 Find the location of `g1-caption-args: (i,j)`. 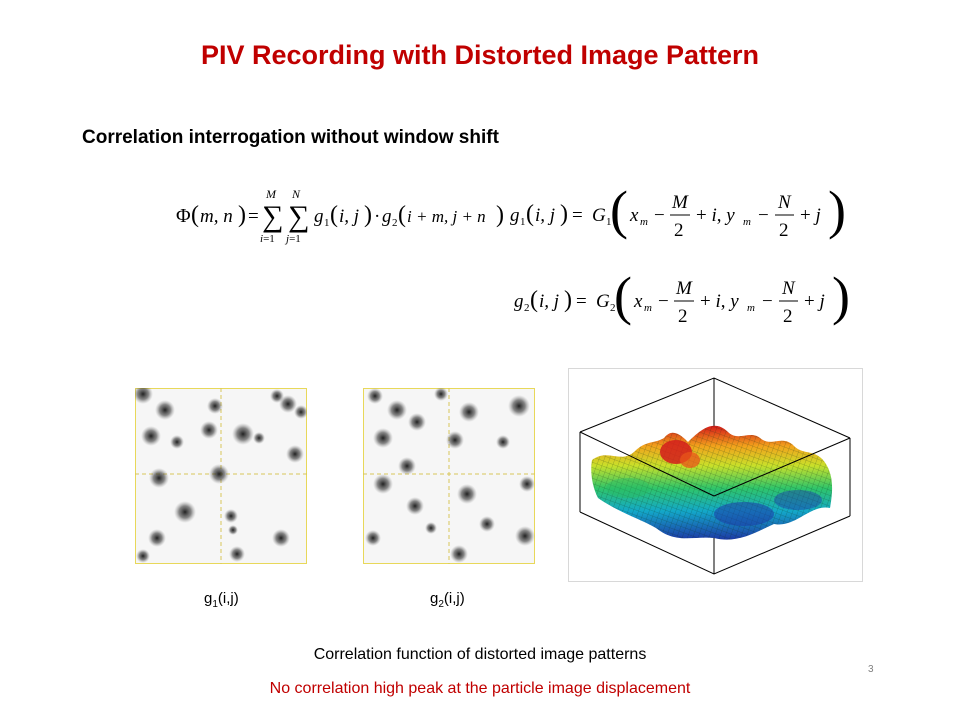

g1-caption-args: (i,j) is located at coordinates (228, 598).